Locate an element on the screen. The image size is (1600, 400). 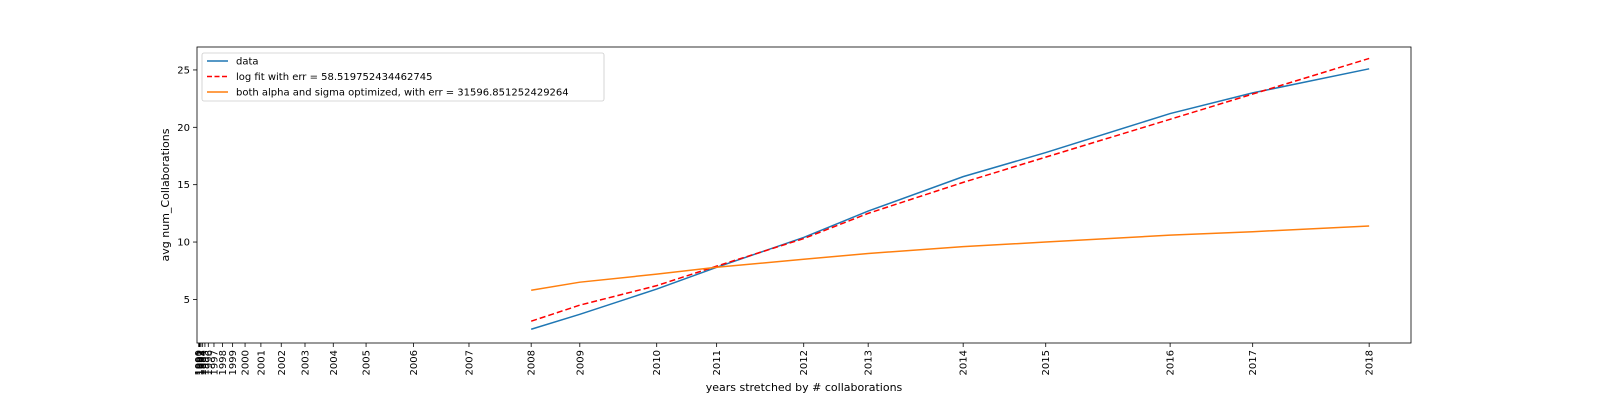
x-tick-label: 2008 is located at coordinates (532, 362).